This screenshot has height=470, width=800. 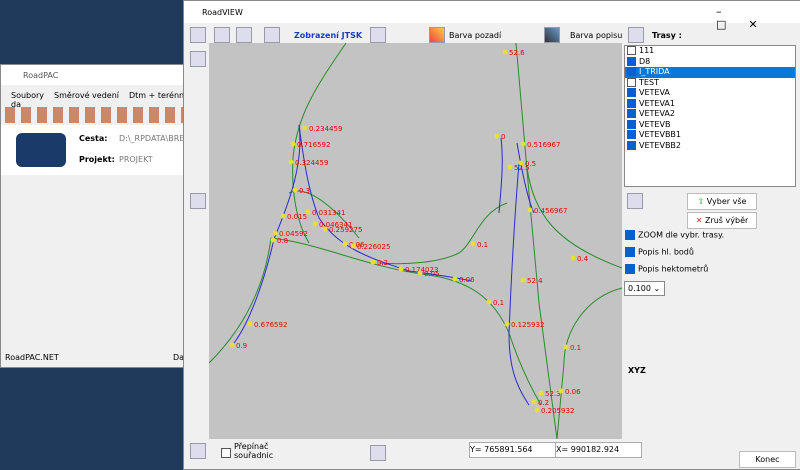 I want to click on map-label: 0.031341, so click(x=328, y=213).